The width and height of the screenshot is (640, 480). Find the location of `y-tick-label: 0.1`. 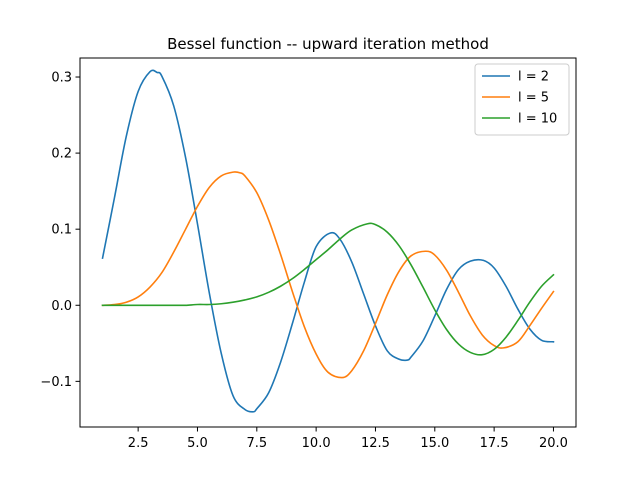

y-tick-label: 0.1 is located at coordinates (61, 230).